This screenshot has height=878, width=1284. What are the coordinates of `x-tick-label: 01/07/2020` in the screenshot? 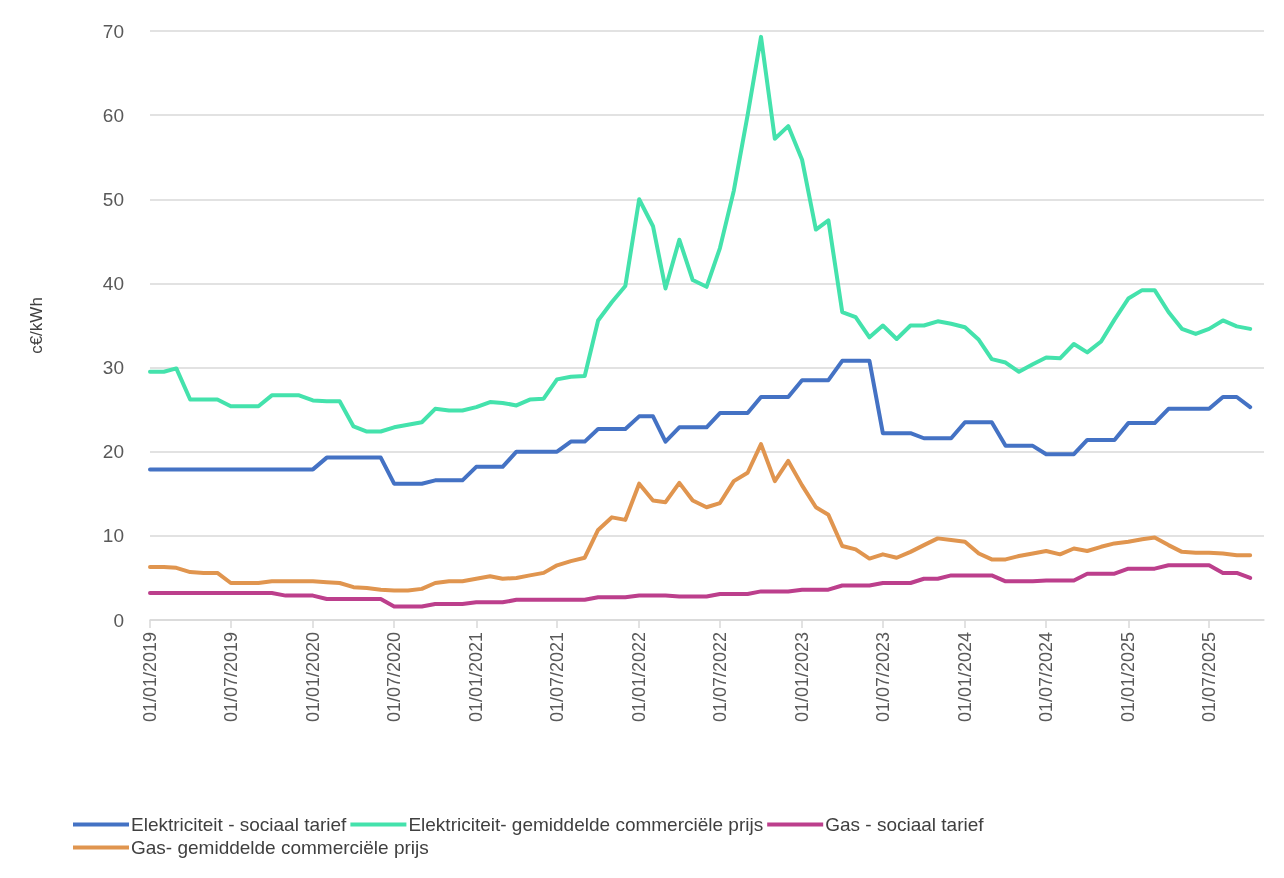 It's located at (394, 677).